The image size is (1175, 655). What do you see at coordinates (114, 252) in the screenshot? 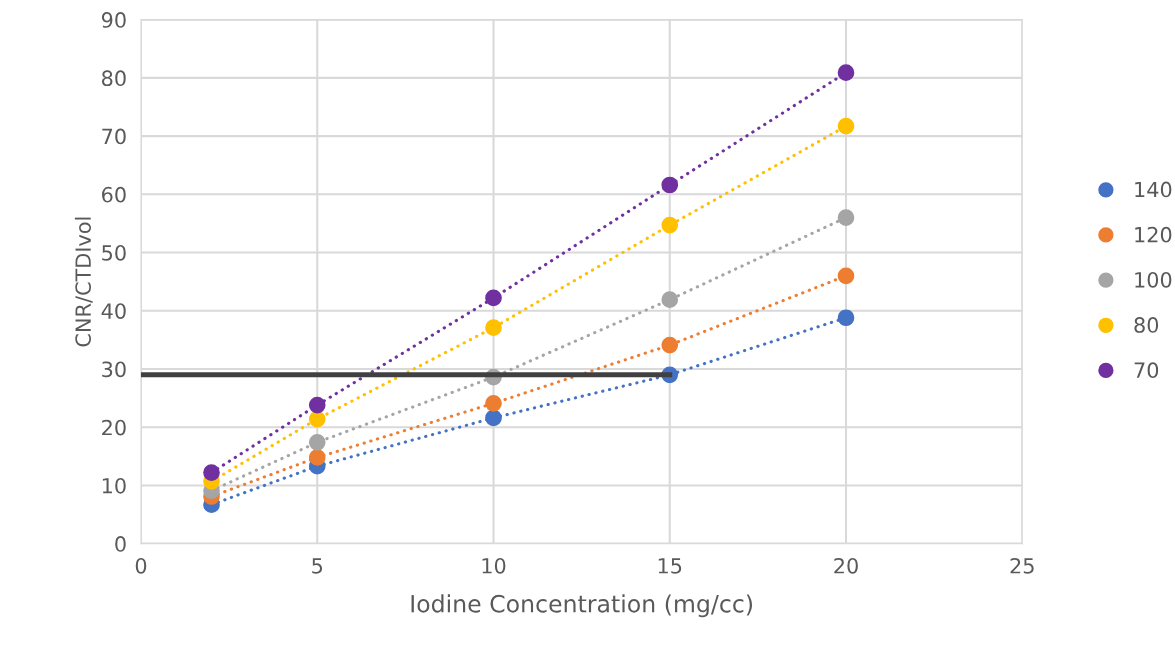
I see `y-tick-label: 50` at bounding box center [114, 252].